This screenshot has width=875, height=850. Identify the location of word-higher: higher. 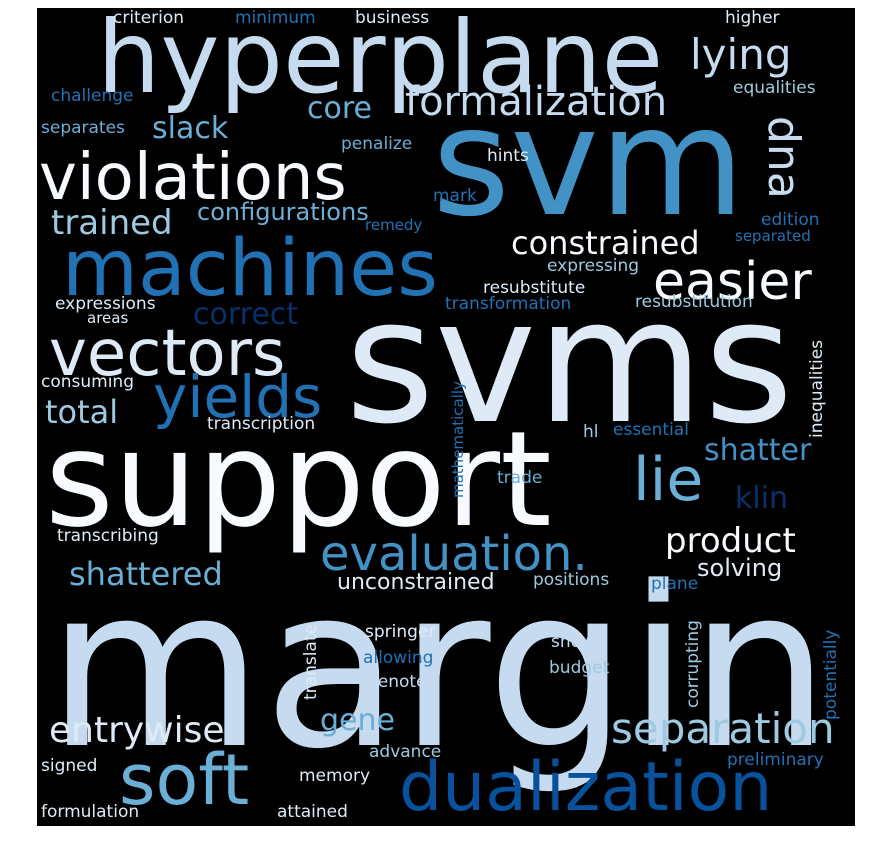
(752, 18).